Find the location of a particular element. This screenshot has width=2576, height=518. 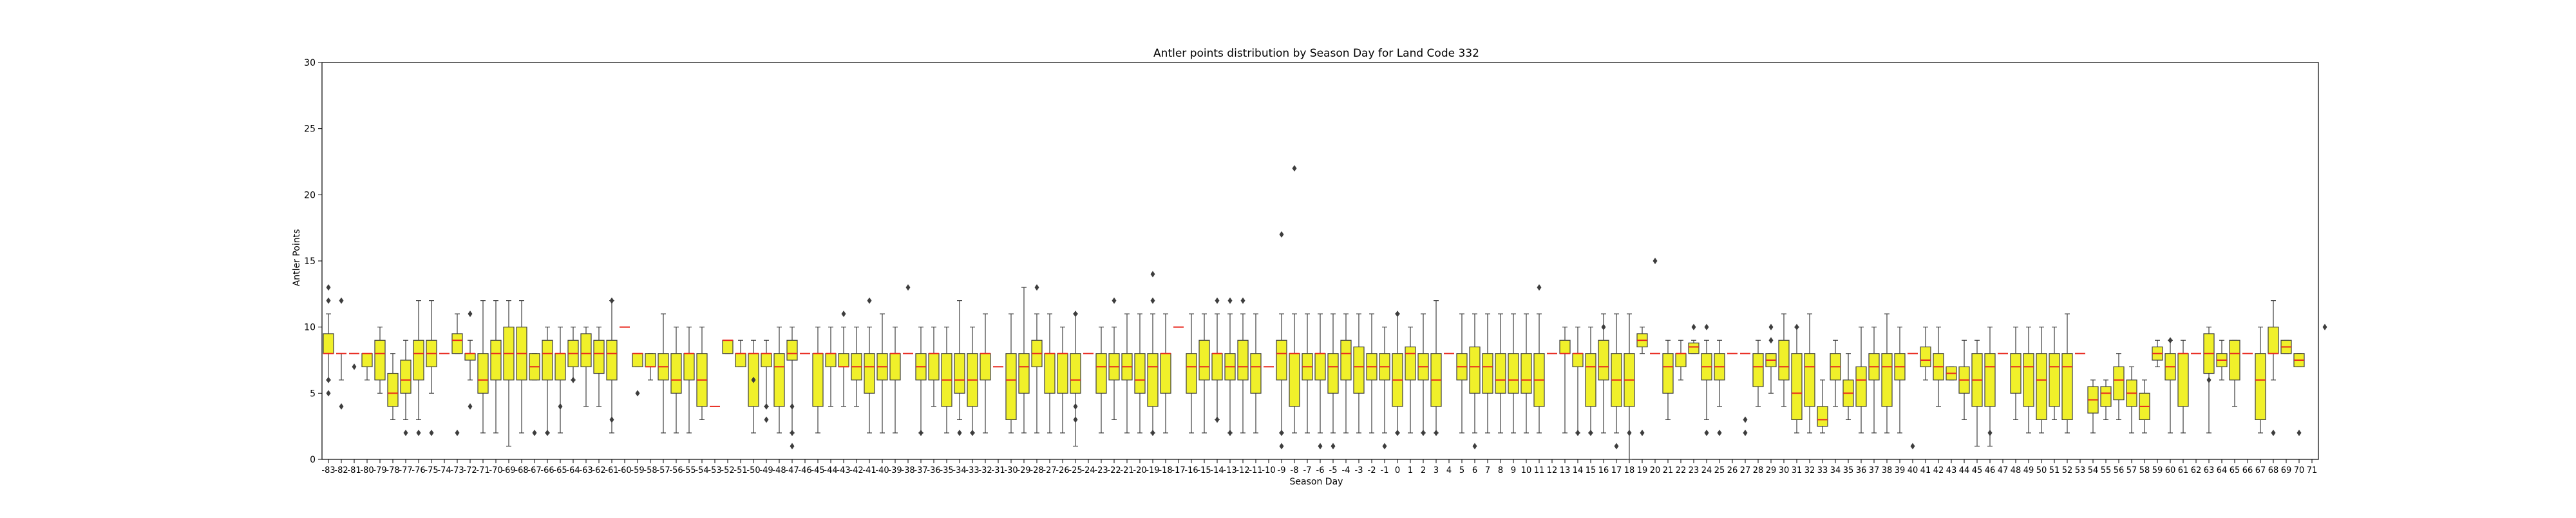

x-tick-label: -40 is located at coordinates (882, 470).